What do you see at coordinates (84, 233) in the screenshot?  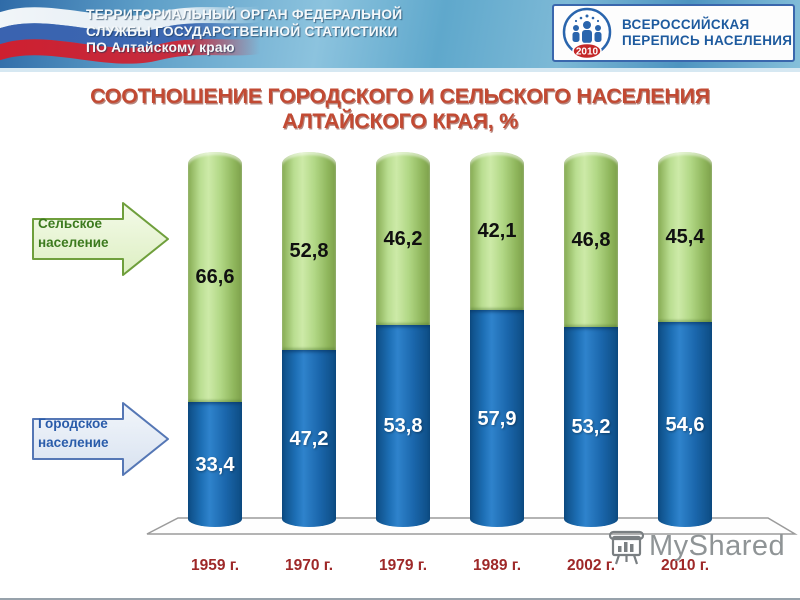 I see `legend-rural-label: Сельское население` at bounding box center [84, 233].